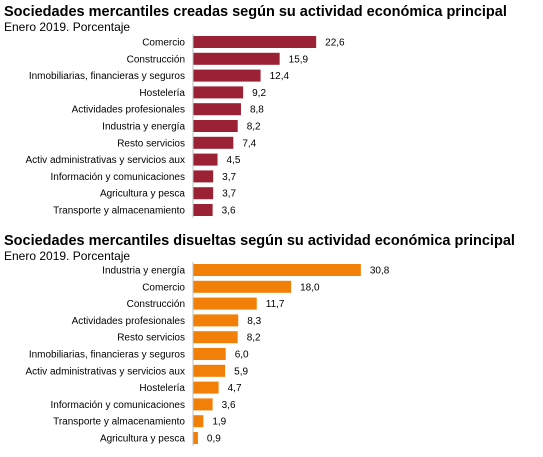 Image resolution: width=543 pixels, height=457 pixels. Describe the element at coordinates (257, 110) in the screenshot. I see `created-value-label: 8,8` at that location.